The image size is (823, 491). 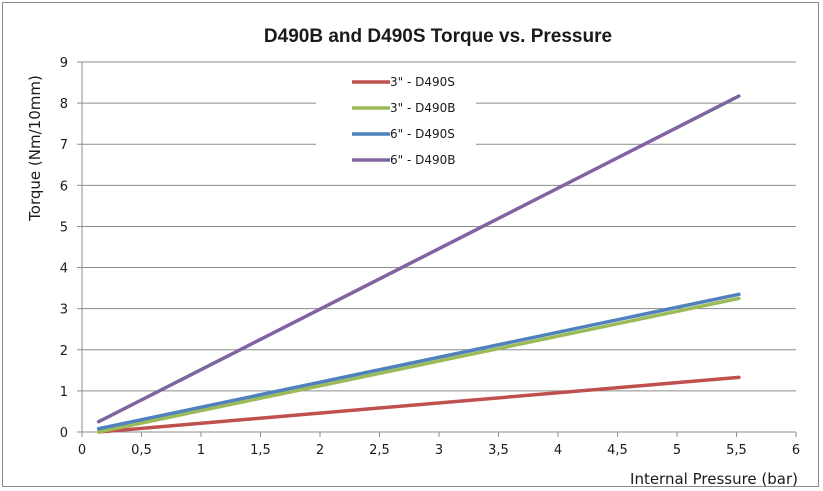 What do you see at coordinates (558, 450) in the screenshot?
I see `x-tick-label: 4` at bounding box center [558, 450].